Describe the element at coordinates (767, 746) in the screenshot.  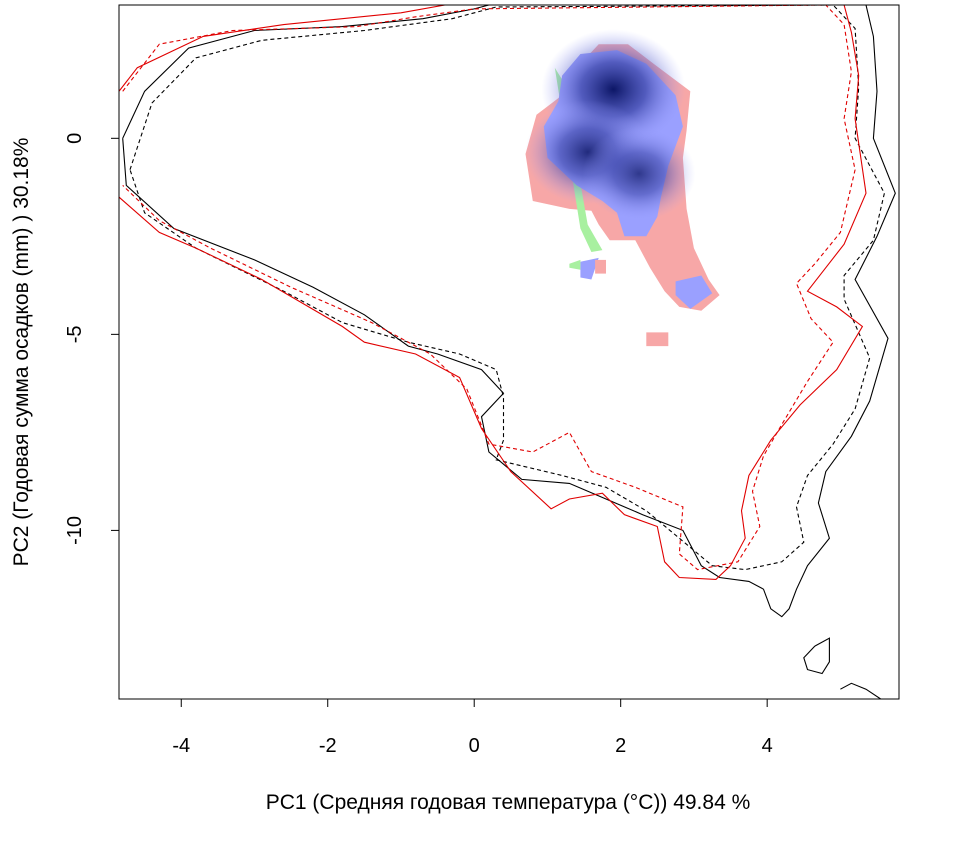
I see `x-tick-label: 4` at that location.